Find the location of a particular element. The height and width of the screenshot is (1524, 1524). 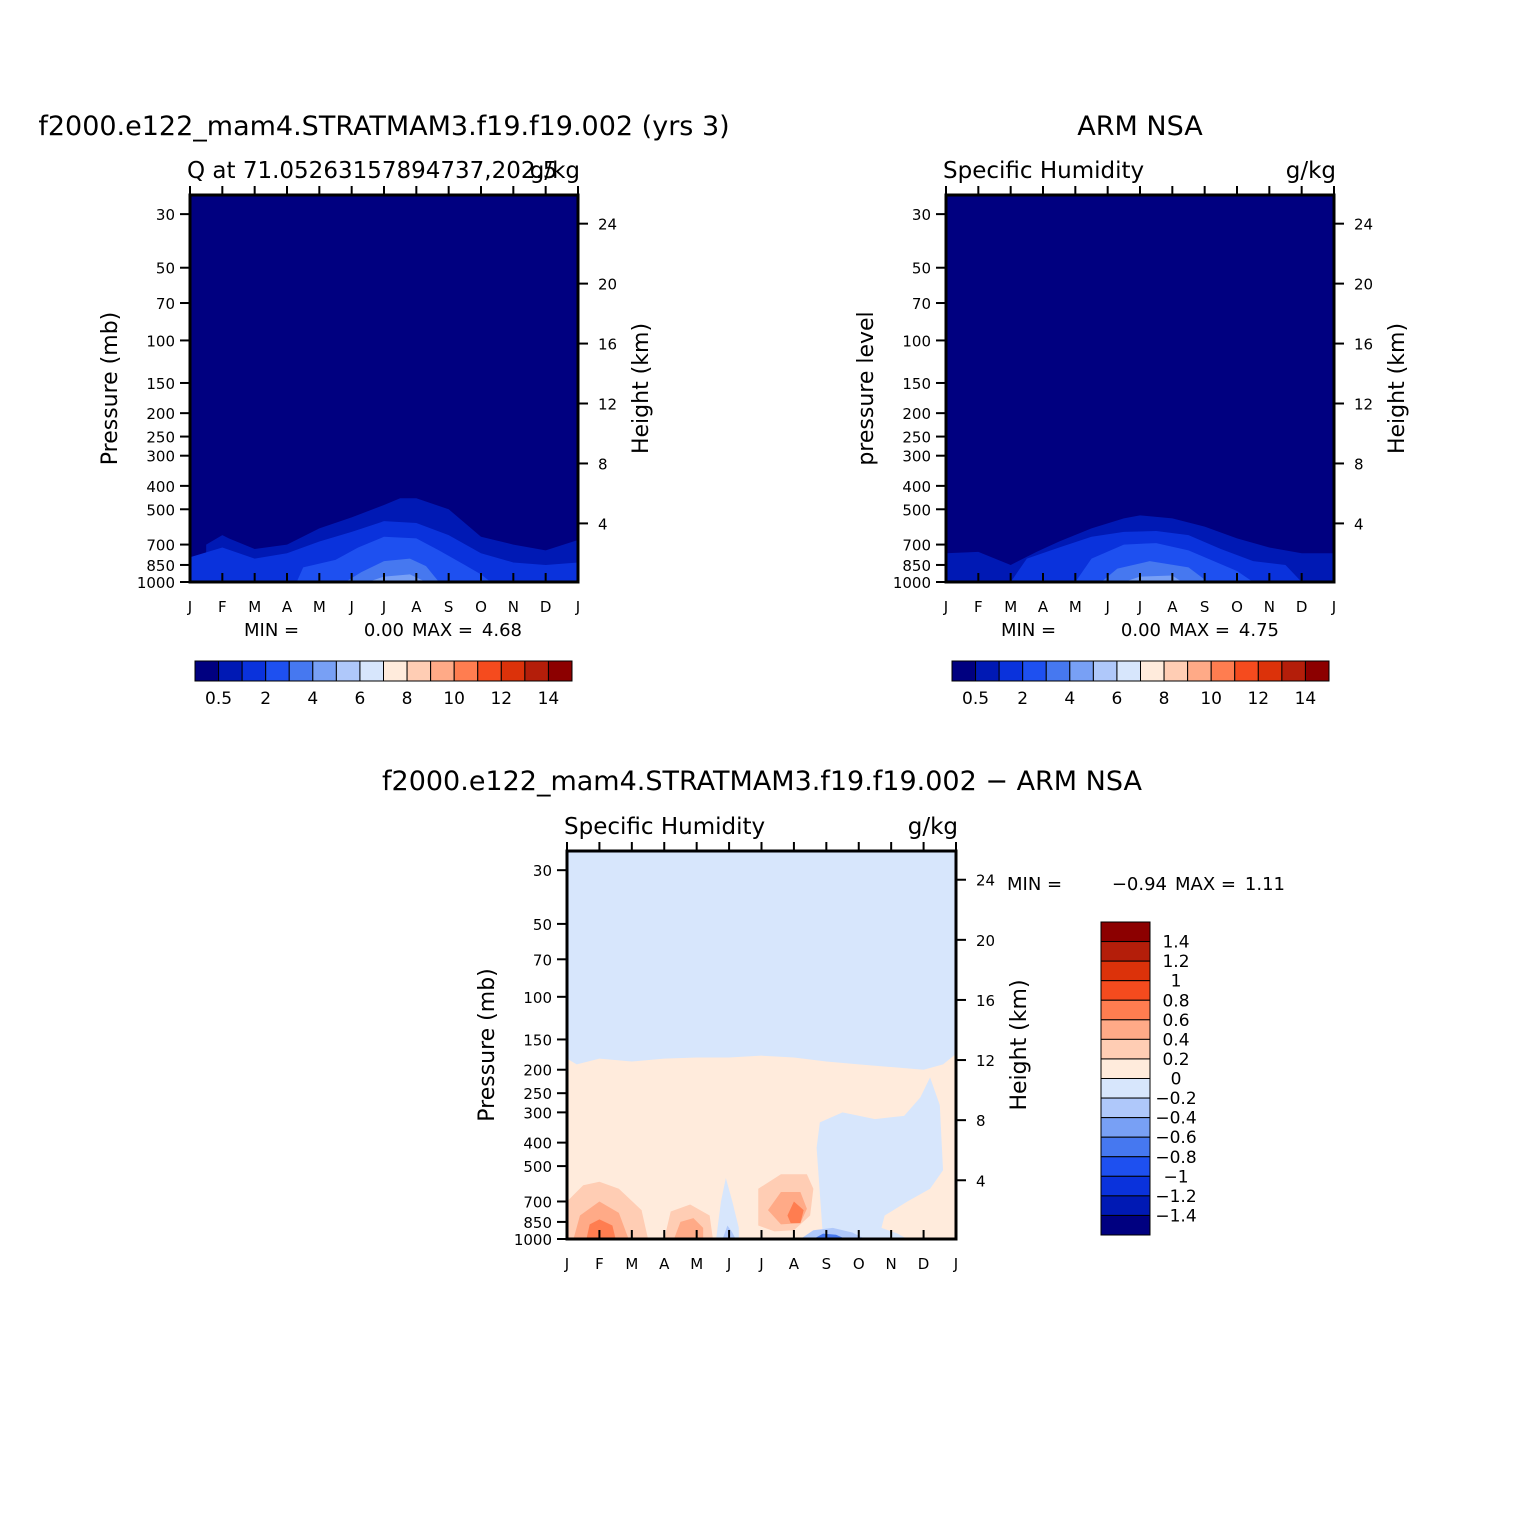

plot-area is located at coordinates (761, 1045).